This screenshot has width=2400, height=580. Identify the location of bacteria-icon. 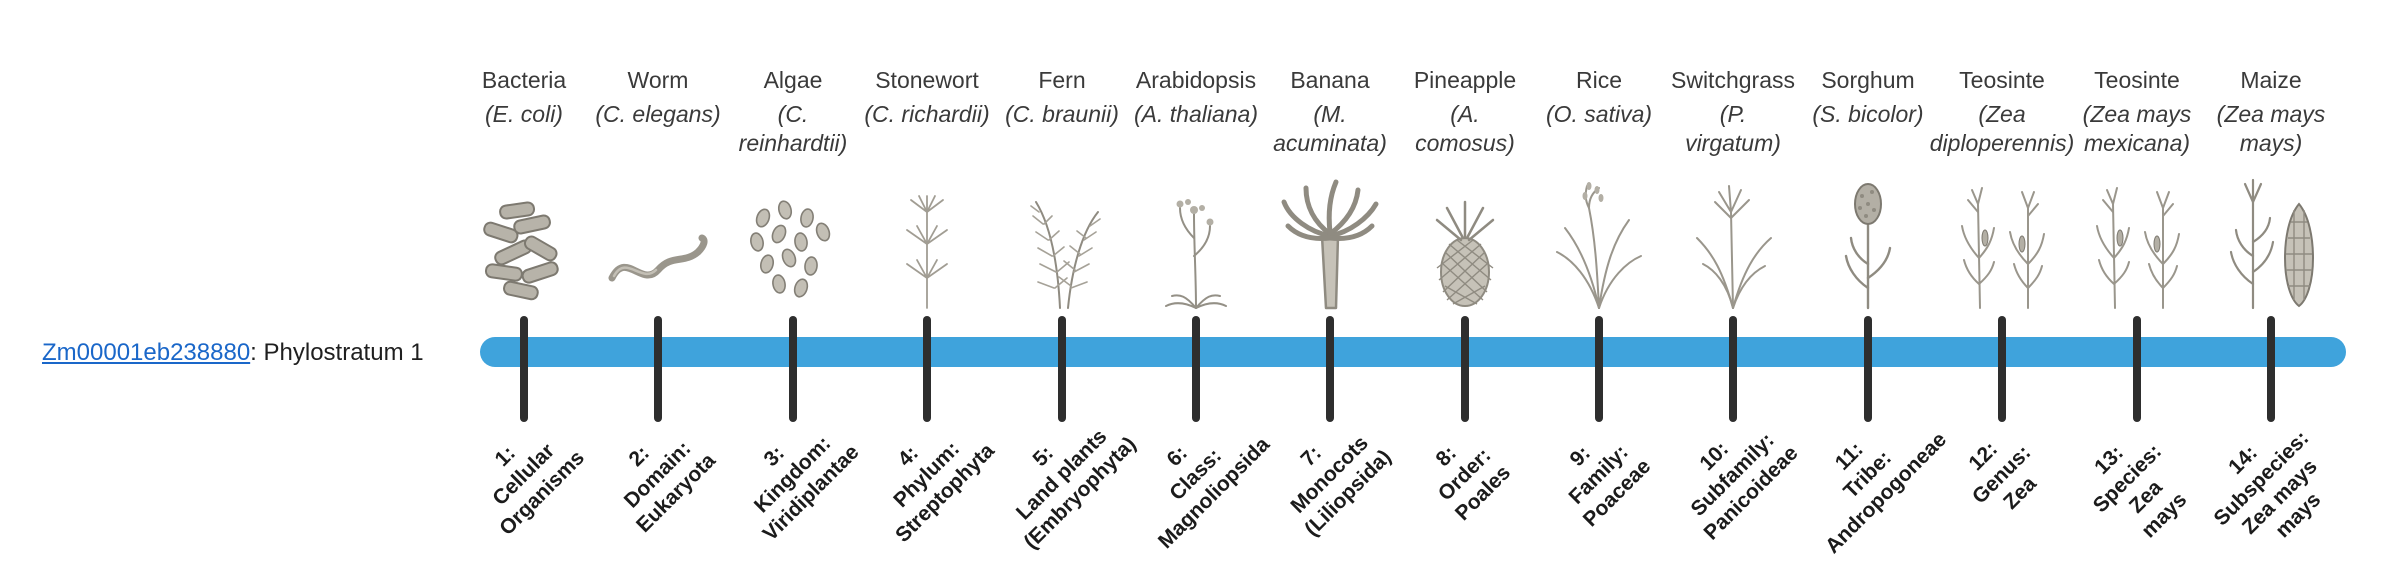
(524, 240).